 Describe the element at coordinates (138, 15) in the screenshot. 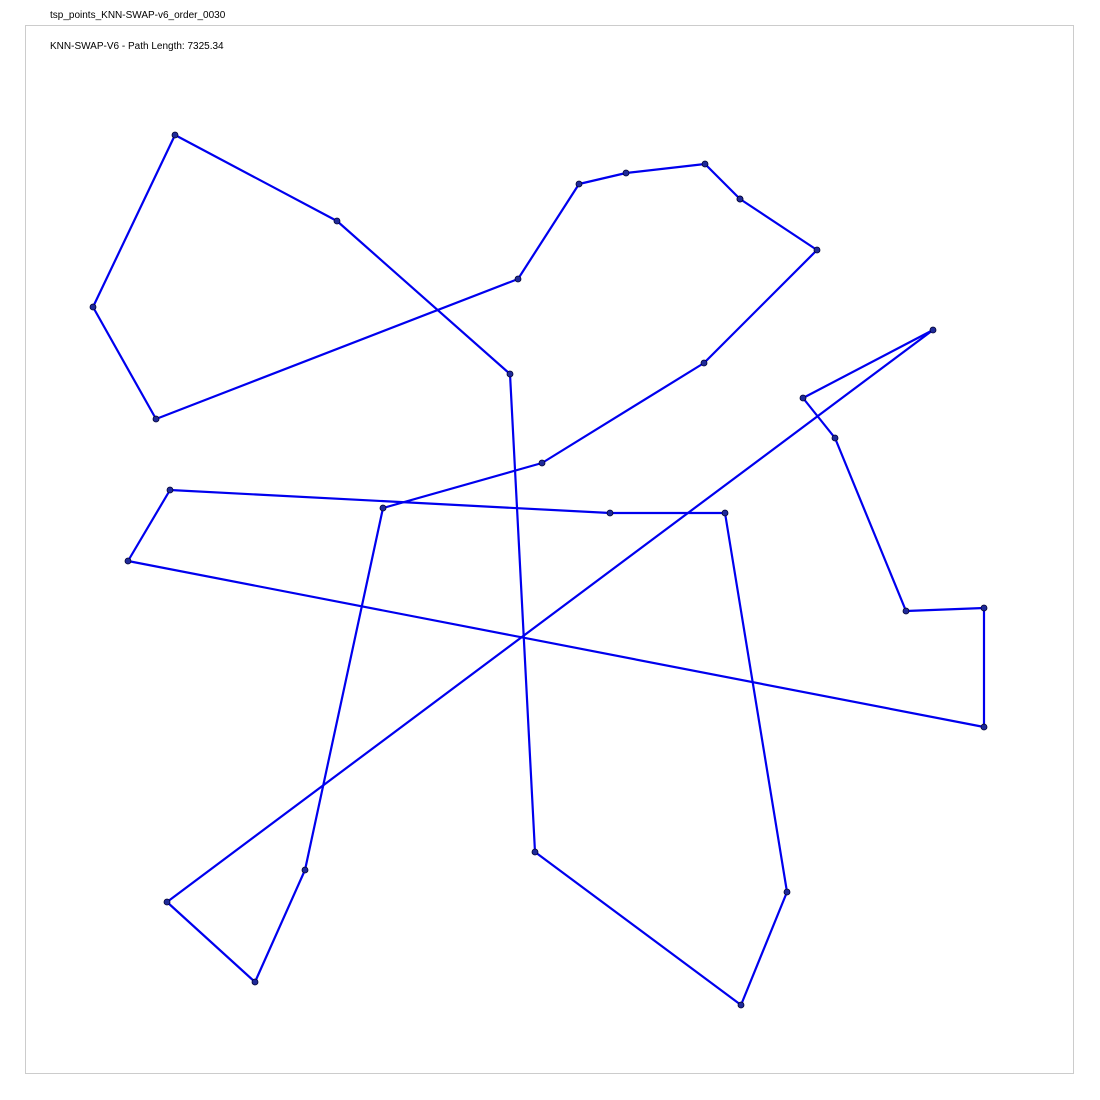

I see `page-title: tsp_points_KNN-SWAP-v6_order_0030` at that location.